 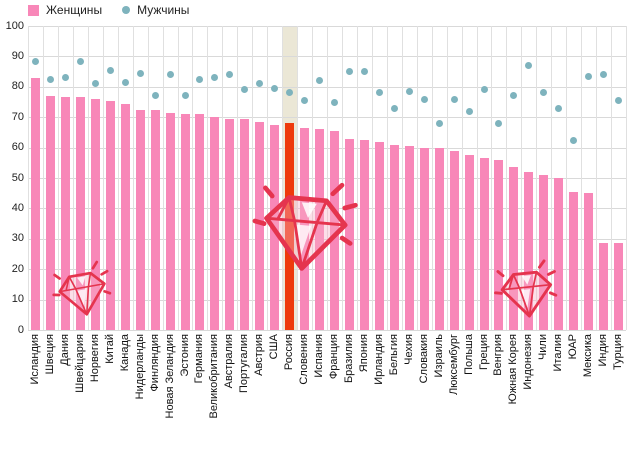 What do you see at coordinates (259, 355) in the screenshot?
I see `x-axis-label: Австрия` at bounding box center [259, 355].